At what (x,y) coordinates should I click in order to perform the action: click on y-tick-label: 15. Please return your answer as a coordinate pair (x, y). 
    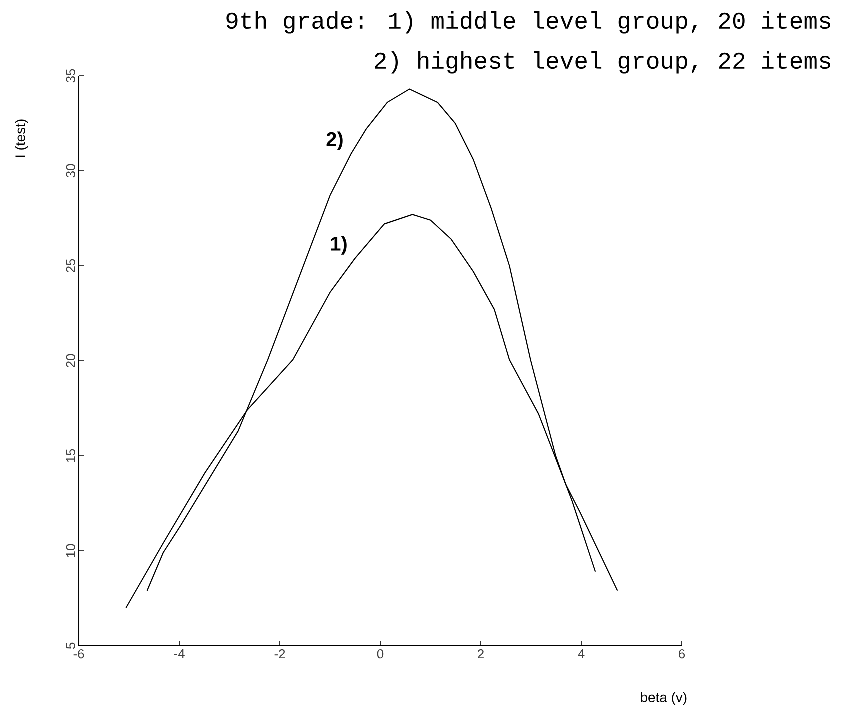
    Looking at the image, I should click on (71, 455).